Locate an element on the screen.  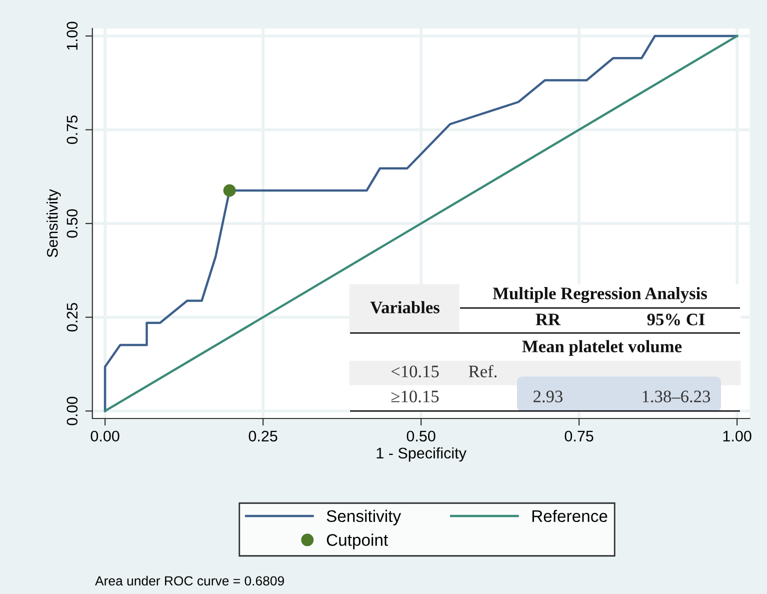
y-tick-label: 0.75 is located at coordinates (72, 130).